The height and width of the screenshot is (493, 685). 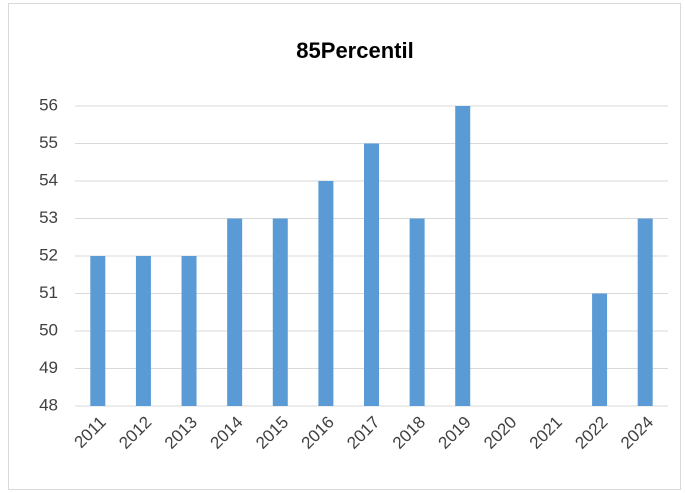 I want to click on y-tick-label: 56, so click(x=48, y=104).